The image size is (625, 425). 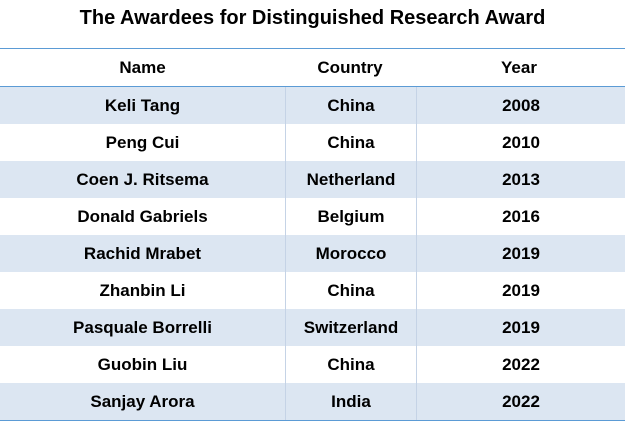 What do you see at coordinates (142, 142) in the screenshot?
I see `cell-name: Peng Cui` at bounding box center [142, 142].